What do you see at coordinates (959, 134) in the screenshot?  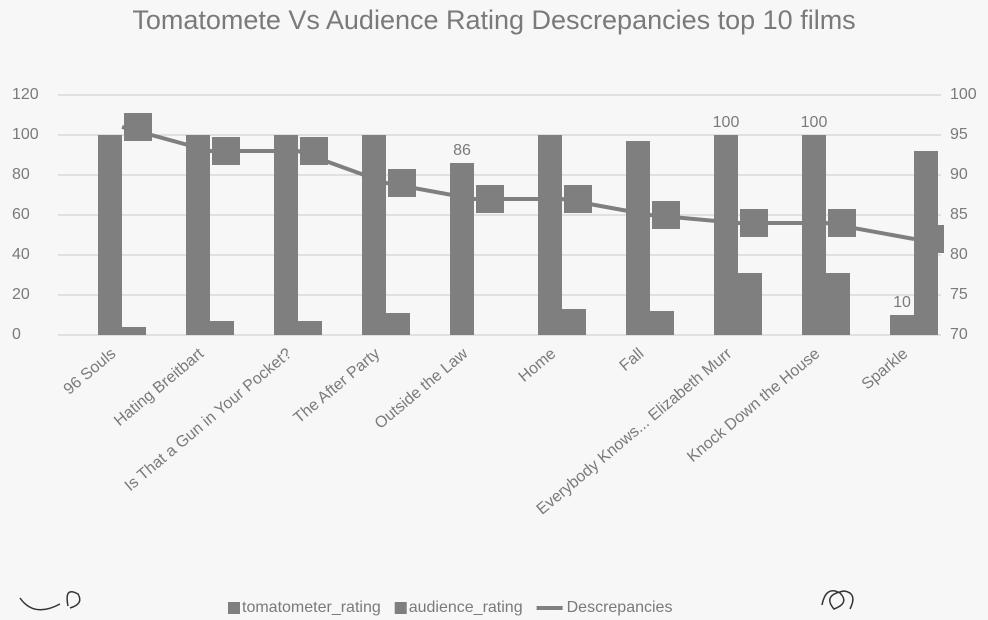 I see `y2-tick-label: 95` at bounding box center [959, 134].